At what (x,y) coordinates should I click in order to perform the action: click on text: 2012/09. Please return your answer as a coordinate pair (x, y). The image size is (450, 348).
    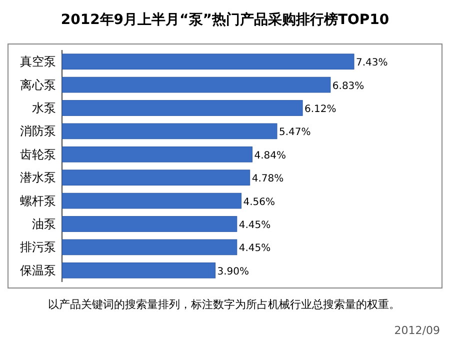
    Looking at the image, I should click on (417, 330).